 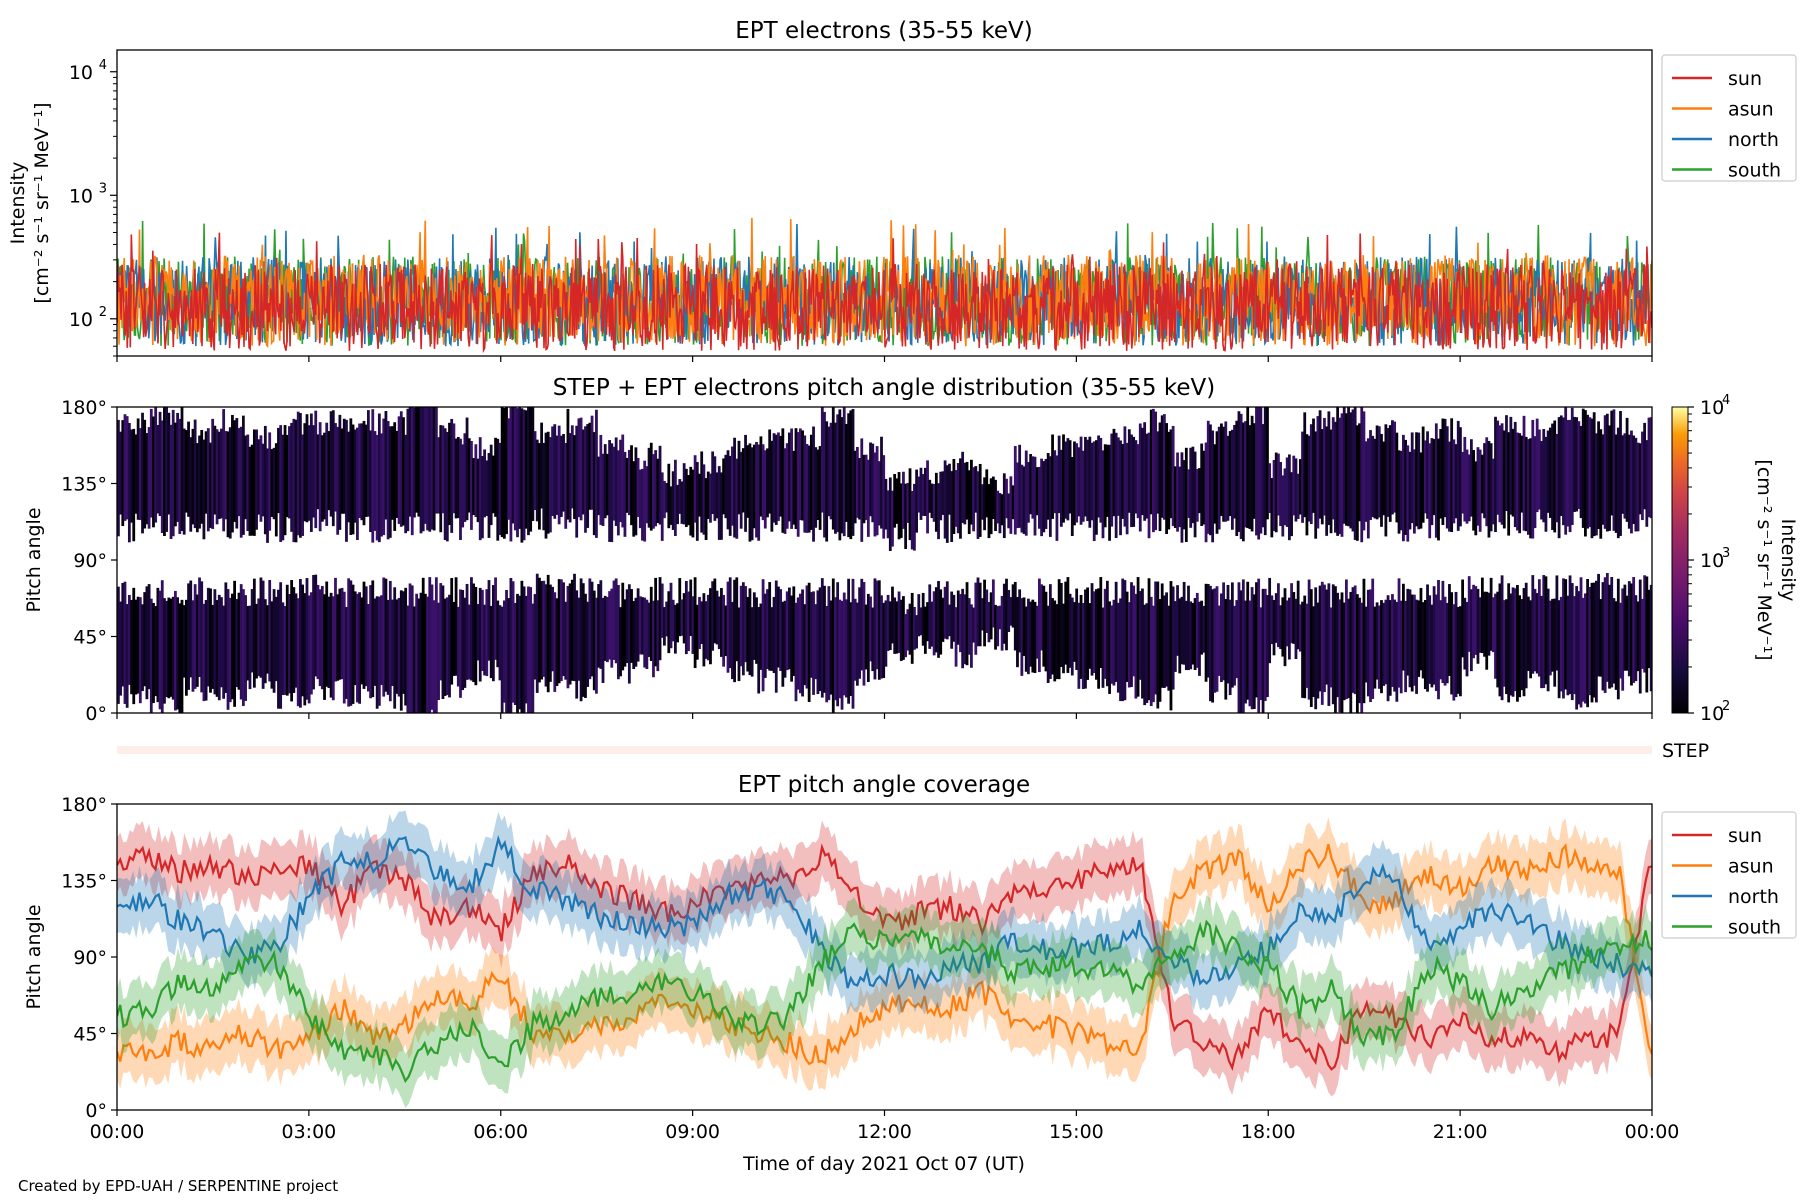 What do you see at coordinates (1712, 714) in the screenshot?
I see `colorbar-tick-label: 10` at bounding box center [1712, 714].